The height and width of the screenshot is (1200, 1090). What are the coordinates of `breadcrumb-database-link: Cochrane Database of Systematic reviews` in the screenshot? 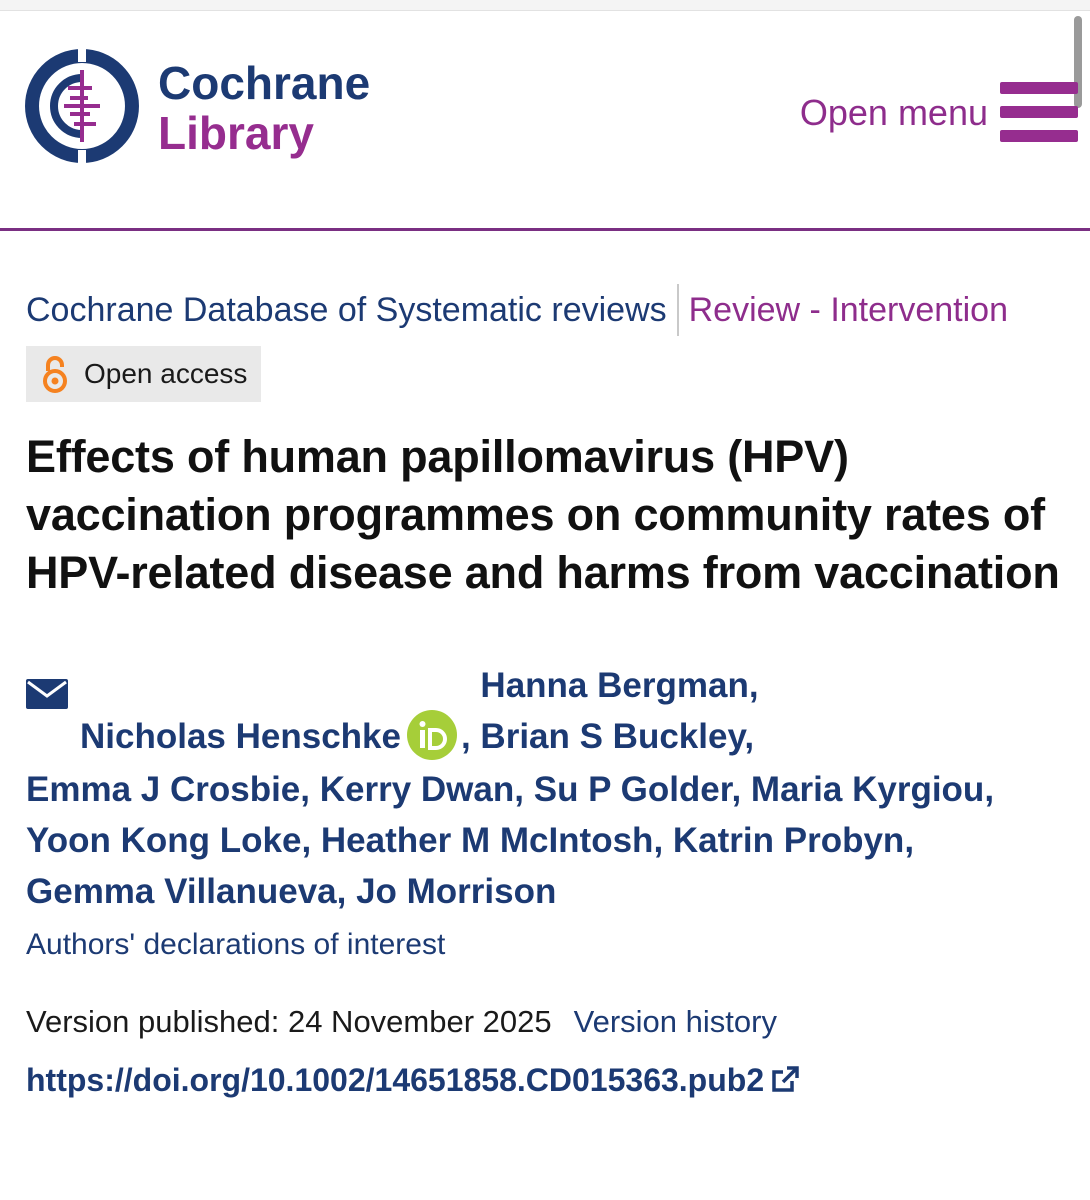 It's located at (346, 309).